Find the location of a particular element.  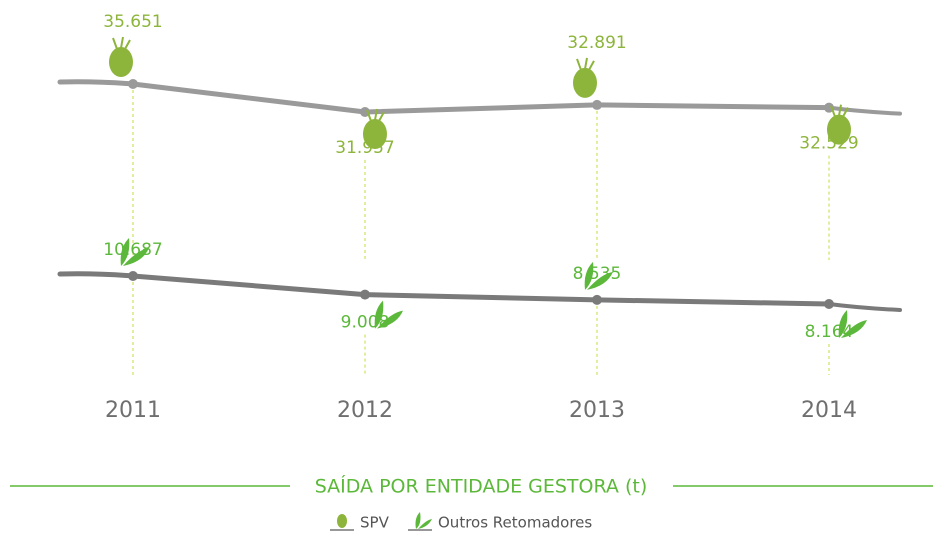

x-tick-label: 2012 is located at coordinates (365, 410).